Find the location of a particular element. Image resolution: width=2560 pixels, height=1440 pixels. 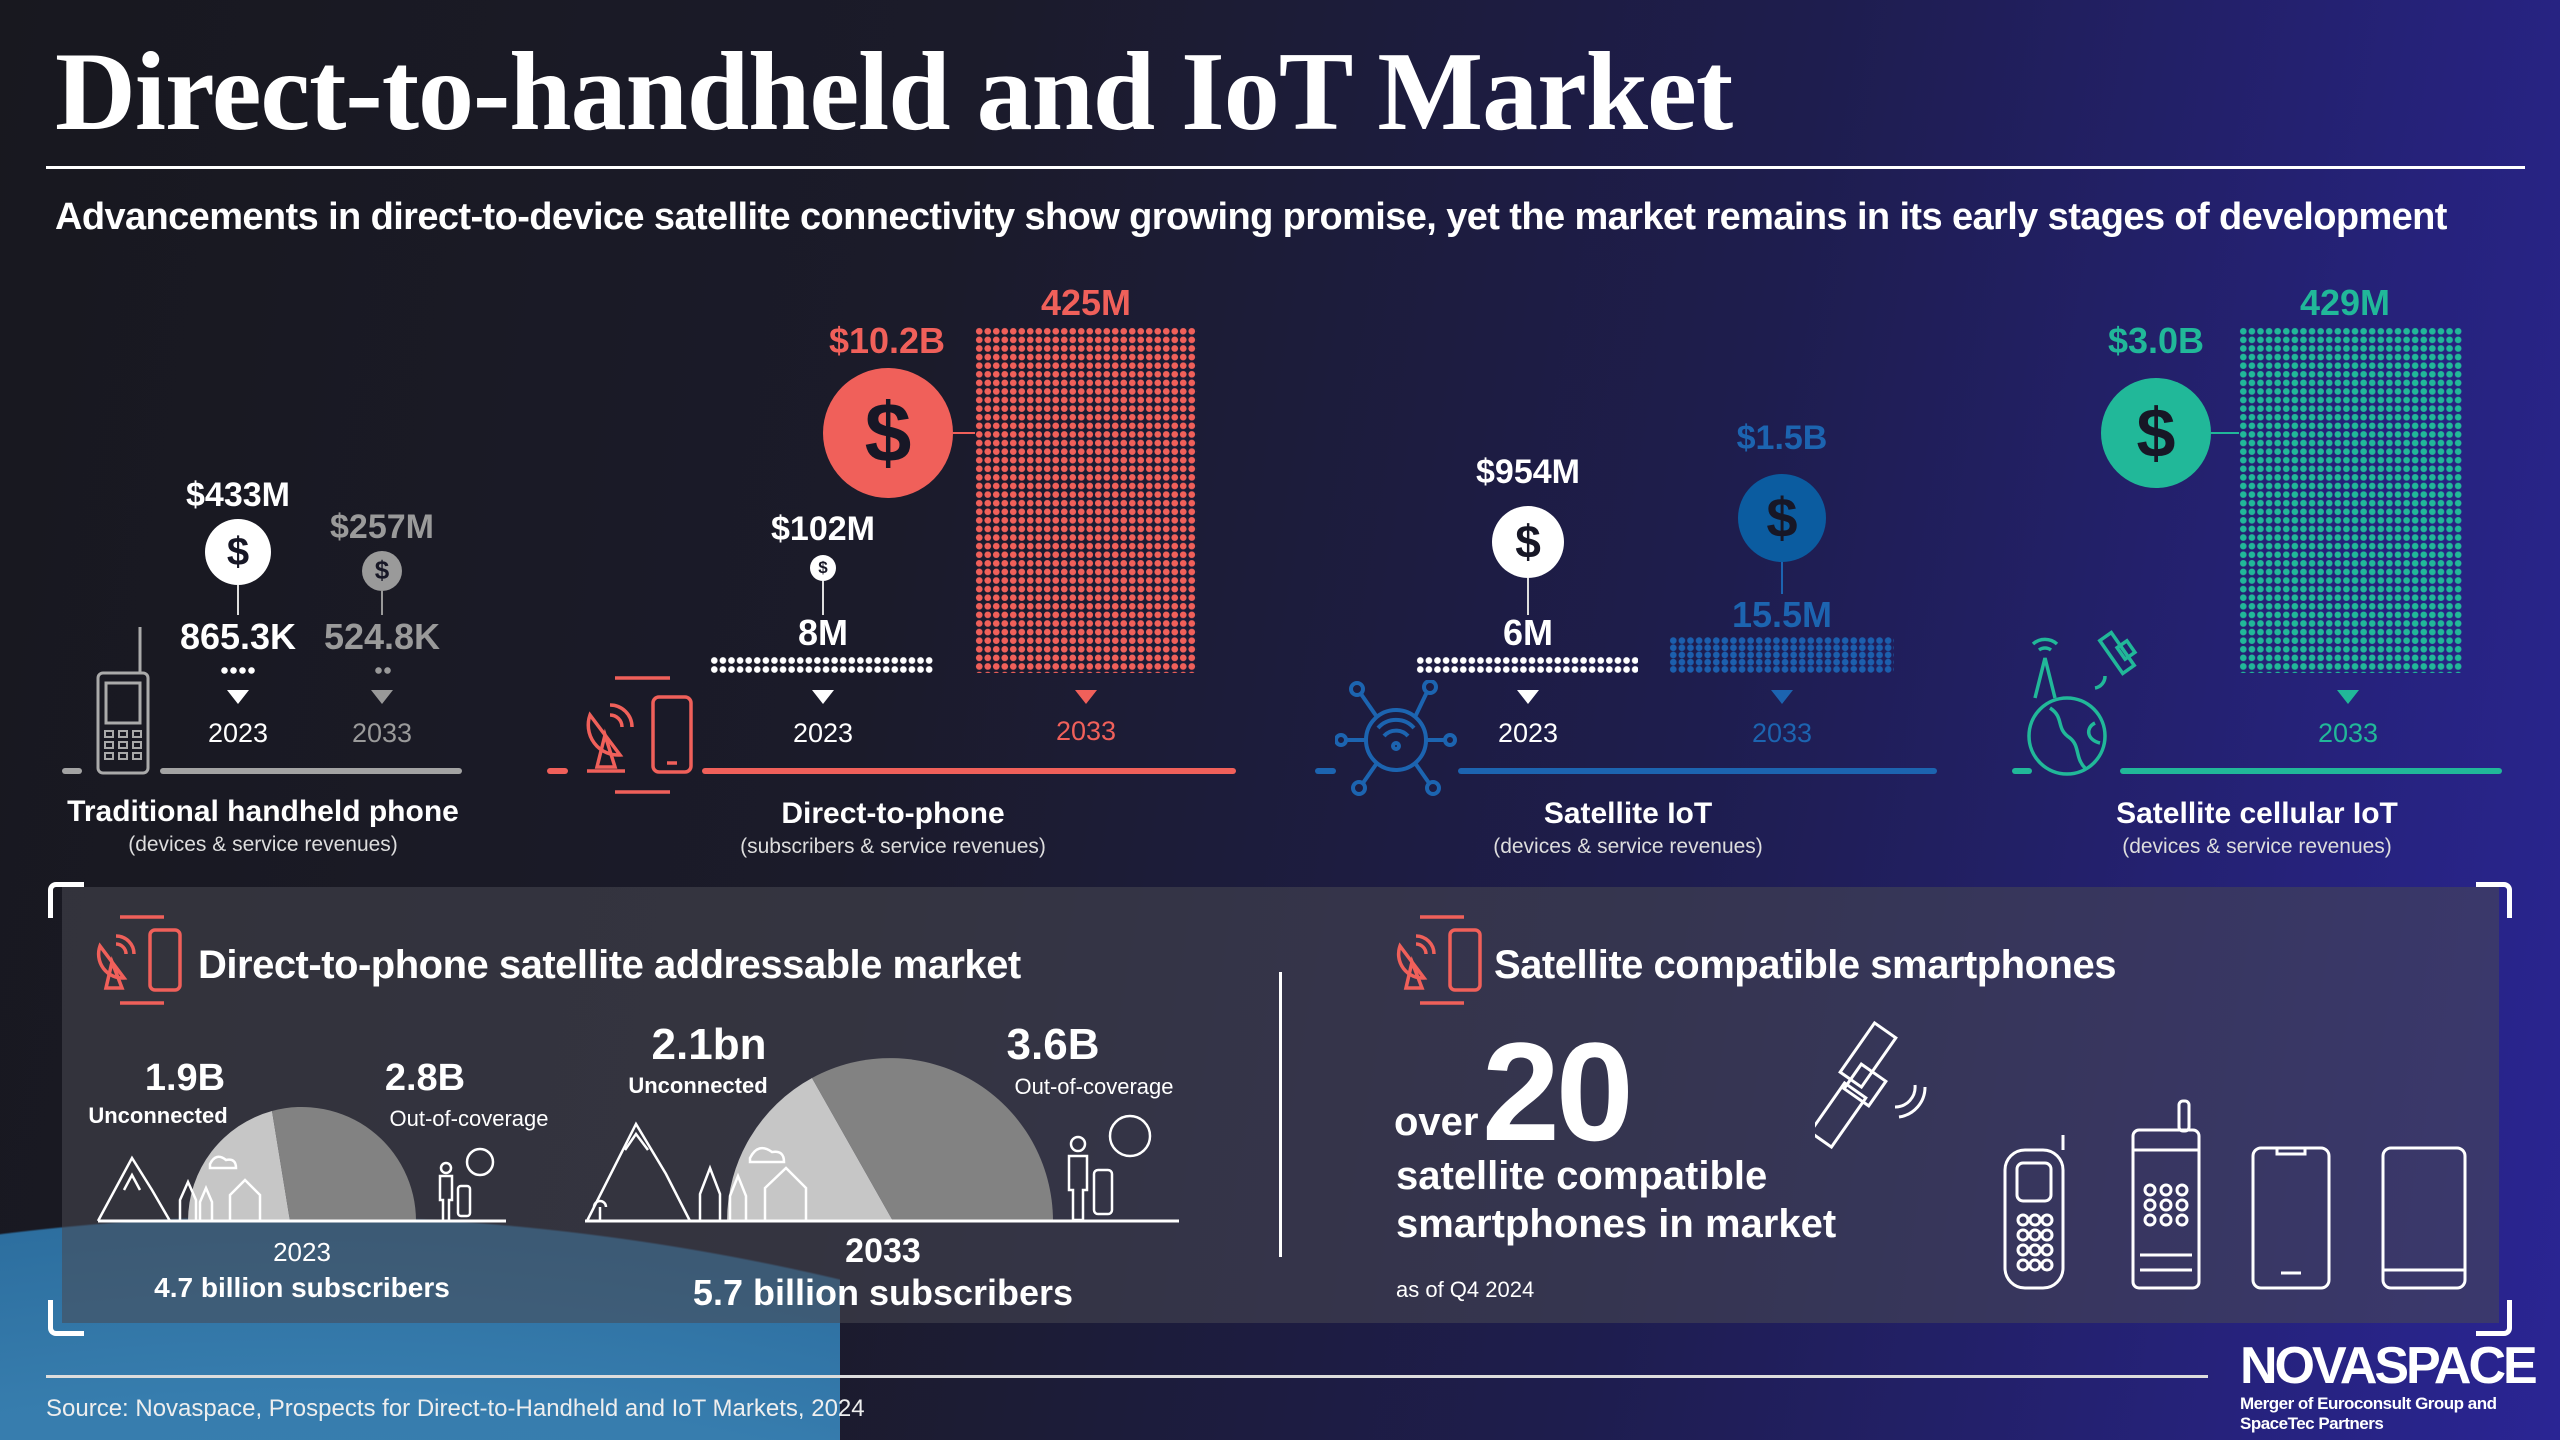

revenue-2033-label: $10.2B is located at coordinates (887, 340).